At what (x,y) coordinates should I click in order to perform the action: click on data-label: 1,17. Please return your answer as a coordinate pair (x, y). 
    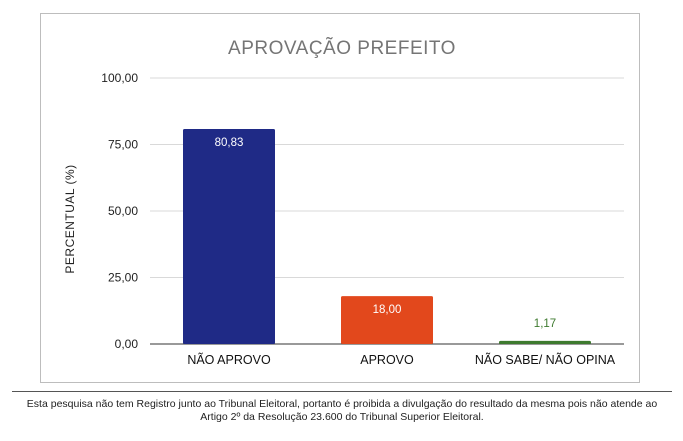
    Looking at the image, I should click on (545, 324).